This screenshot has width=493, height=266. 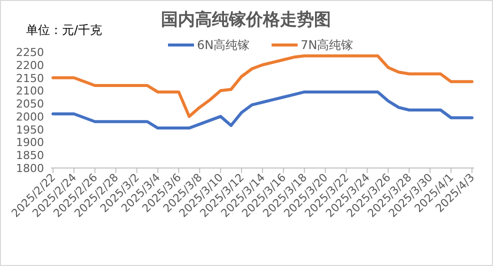 I want to click on line-series, so click(x=263, y=110).